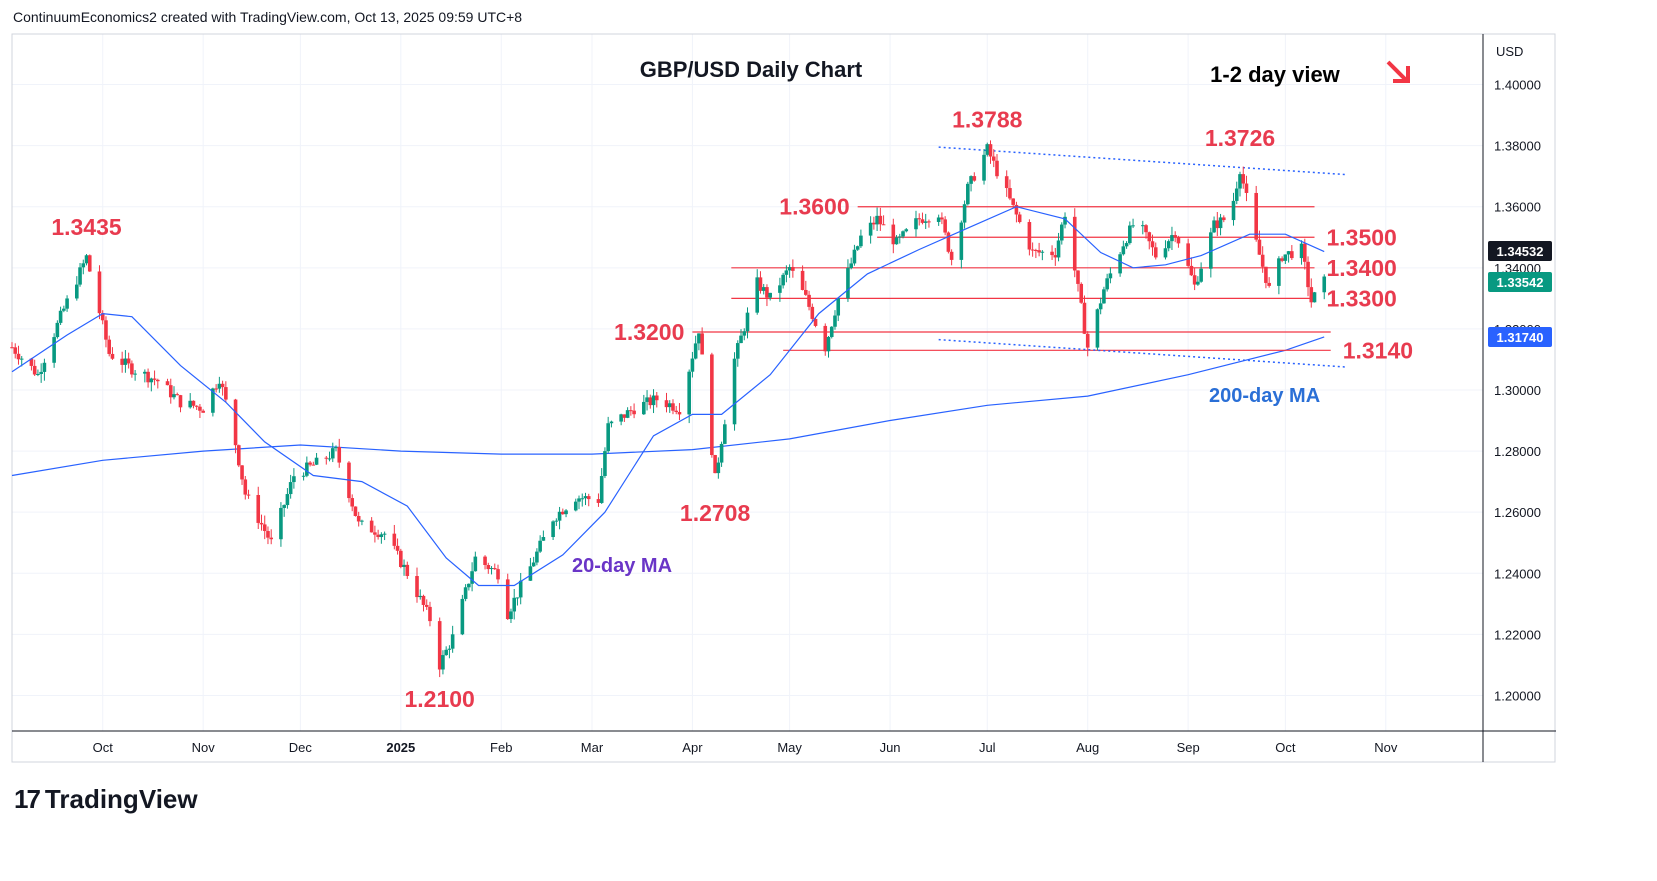 This screenshot has height=881, width=1657. I want to click on y-tick-label: 1.28000, so click(1517, 451).